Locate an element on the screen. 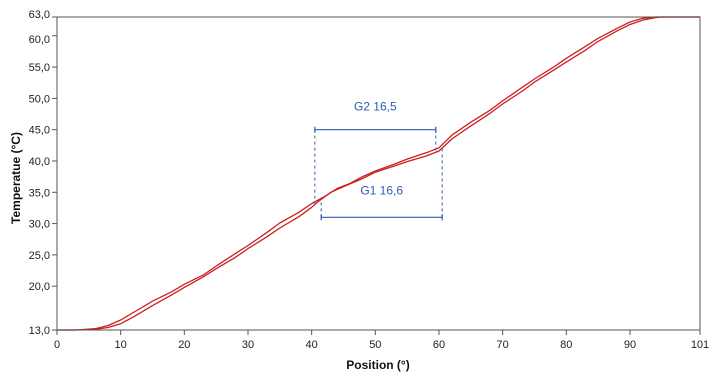 The width and height of the screenshot is (721, 376). annotation-layer: G2 16,5 G1 16,6 is located at coordinates (378, 160).